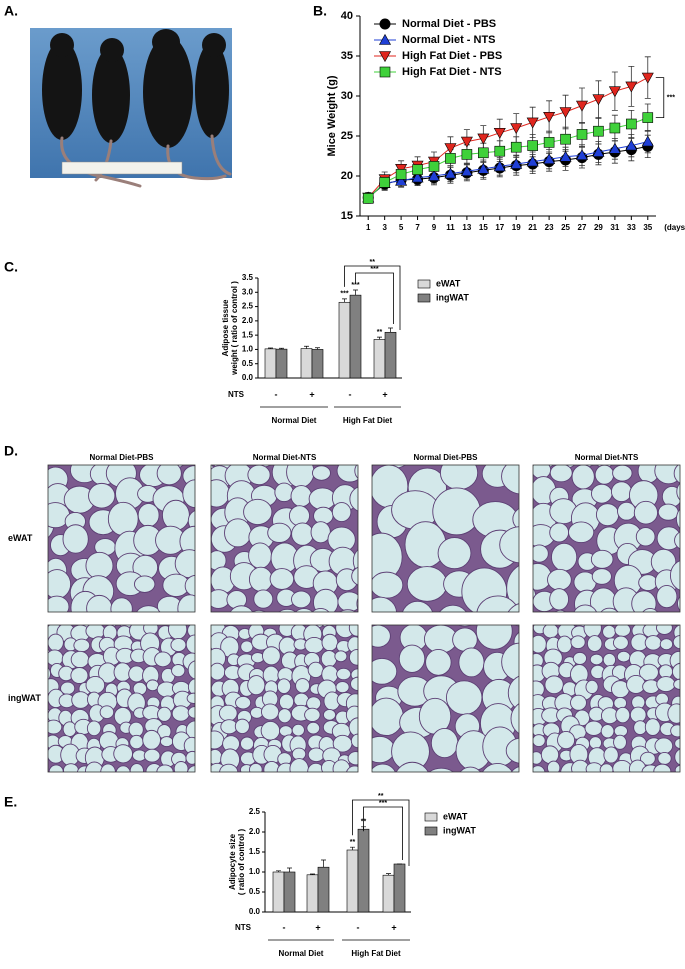  I want to click on x-tick-label: +, so click(311, 394).